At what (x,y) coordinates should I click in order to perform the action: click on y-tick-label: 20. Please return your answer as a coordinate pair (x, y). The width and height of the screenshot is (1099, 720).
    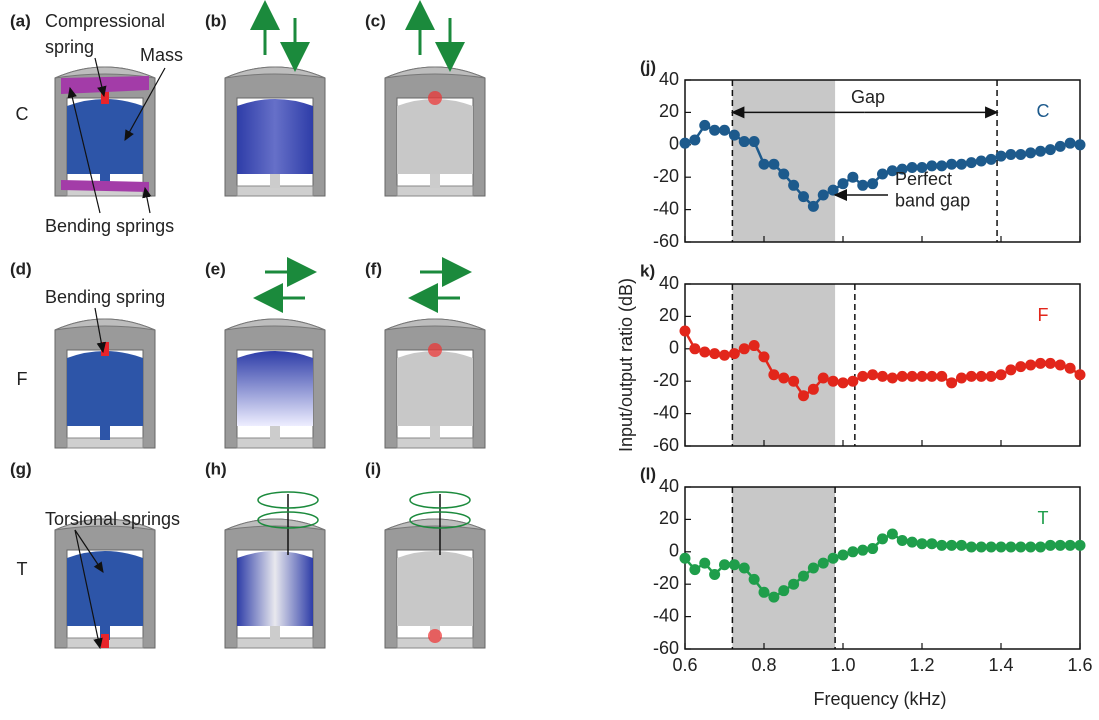
    Looking at the image, I should click on (669, 111).